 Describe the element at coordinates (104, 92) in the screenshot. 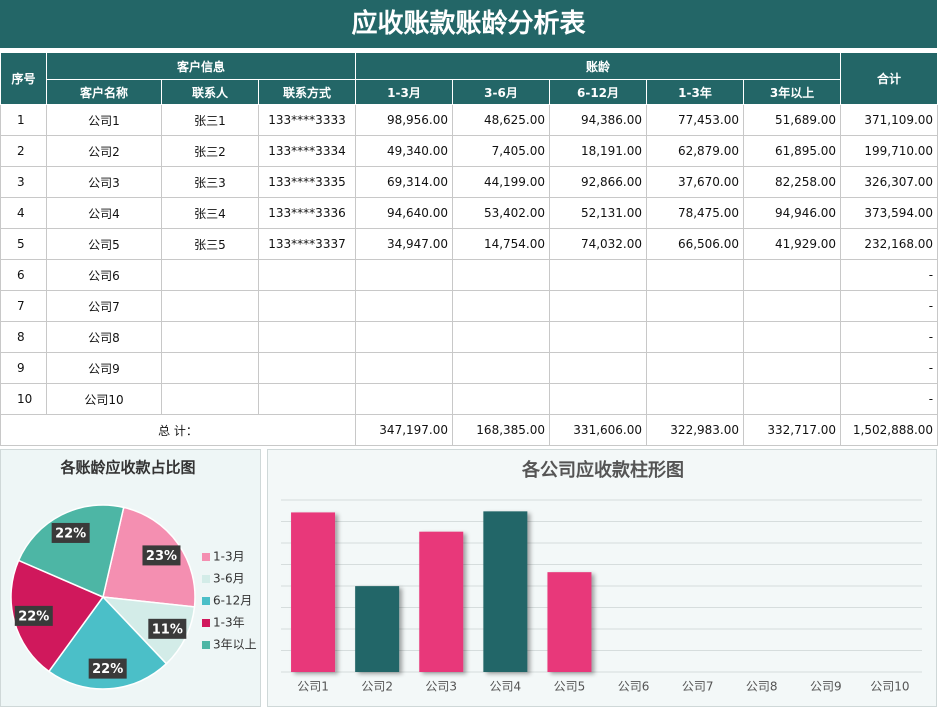

I see `header-cell: 客户名称` at that location.